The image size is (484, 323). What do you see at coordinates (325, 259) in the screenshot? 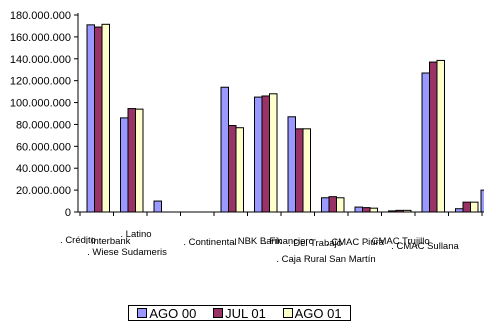
I see `x-tick-label: . Caja Rural San Martín` at bounding box center [325, 259].